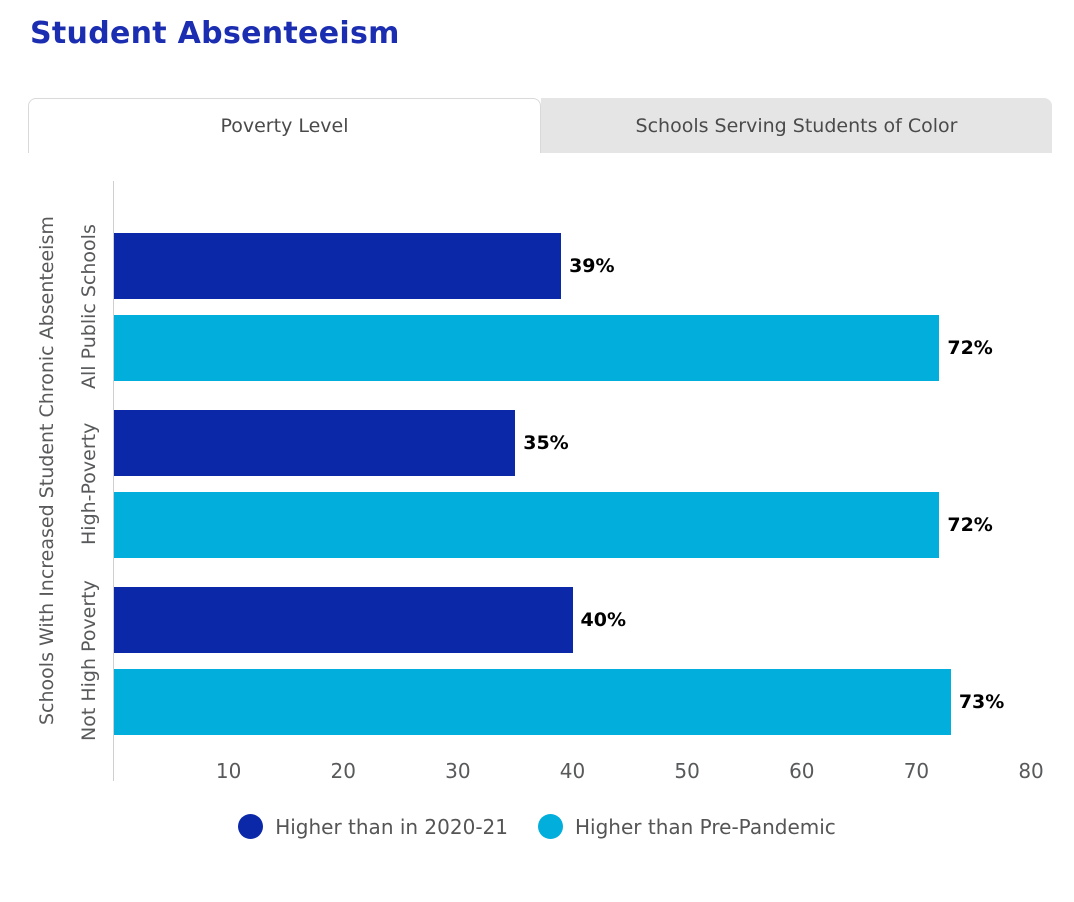  What do you see at coordinates (981, 702) in the screenshot?
I see `bar-value-label: 73%` at bounding box center [981, 702].